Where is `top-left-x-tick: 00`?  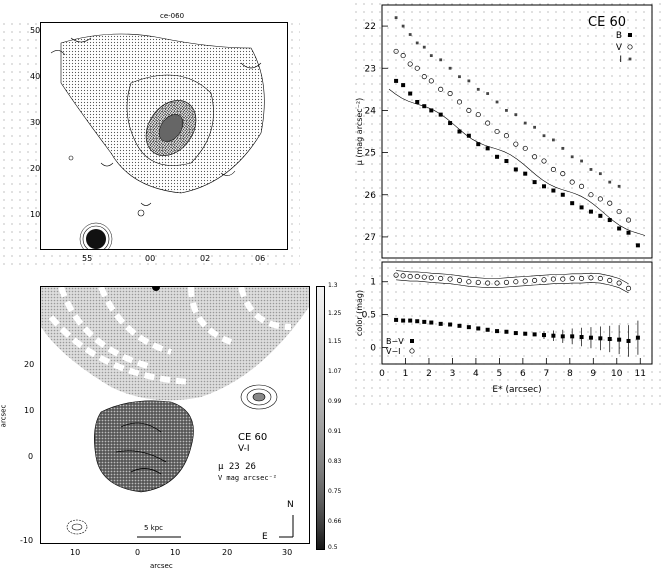 top-left-x-tick: 00 is located at coordinates (150, 258).